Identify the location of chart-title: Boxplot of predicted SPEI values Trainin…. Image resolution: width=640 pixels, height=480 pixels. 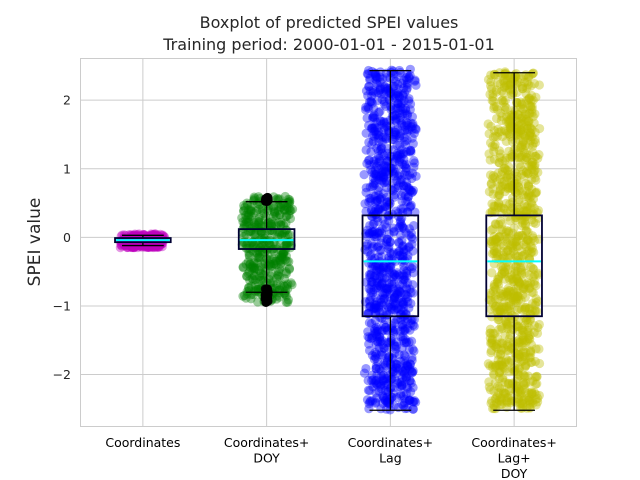
(328, 33).